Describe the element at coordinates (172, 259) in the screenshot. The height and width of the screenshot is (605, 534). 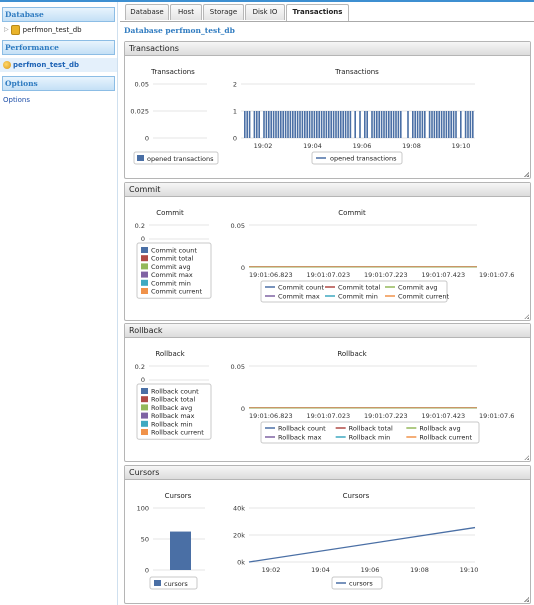
I see `legend-label: Commit total` at that location.